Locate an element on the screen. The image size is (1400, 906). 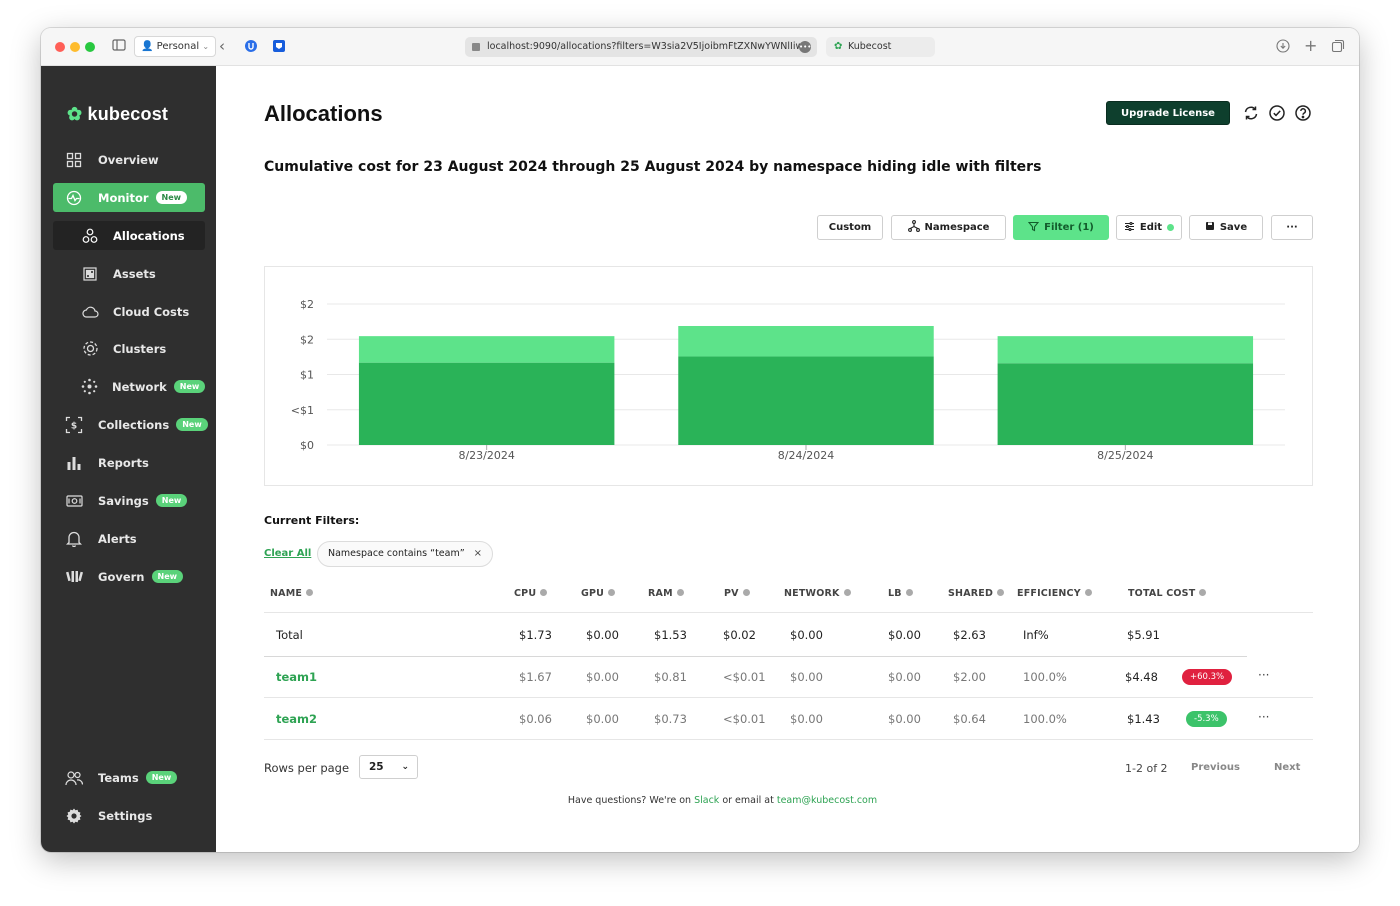
edit-button: Edit is located at coordinates (1149, 227).